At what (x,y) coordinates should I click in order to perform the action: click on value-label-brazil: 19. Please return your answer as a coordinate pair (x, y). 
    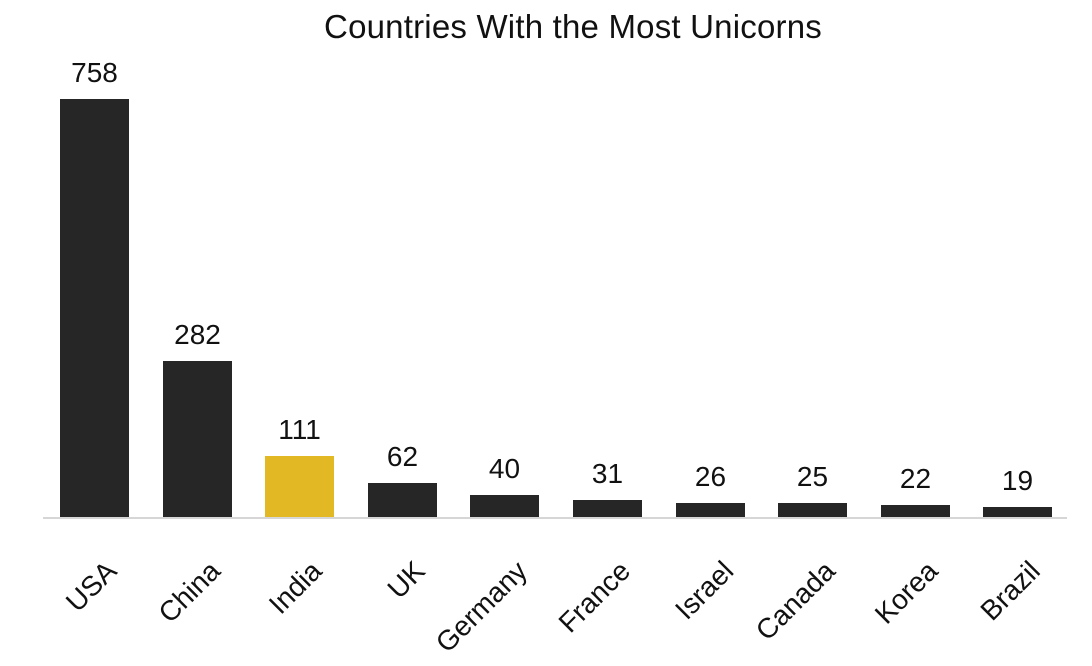
    Looking at the image, I should click on (1017, 480).